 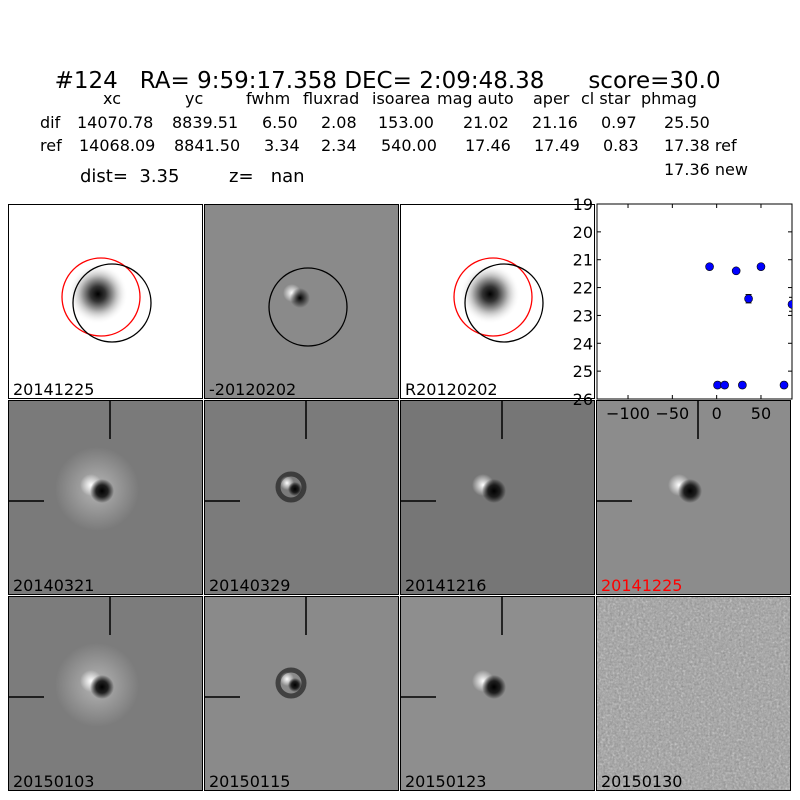 I want to click on x-tick-label: −50, so click(x=672, y=413).